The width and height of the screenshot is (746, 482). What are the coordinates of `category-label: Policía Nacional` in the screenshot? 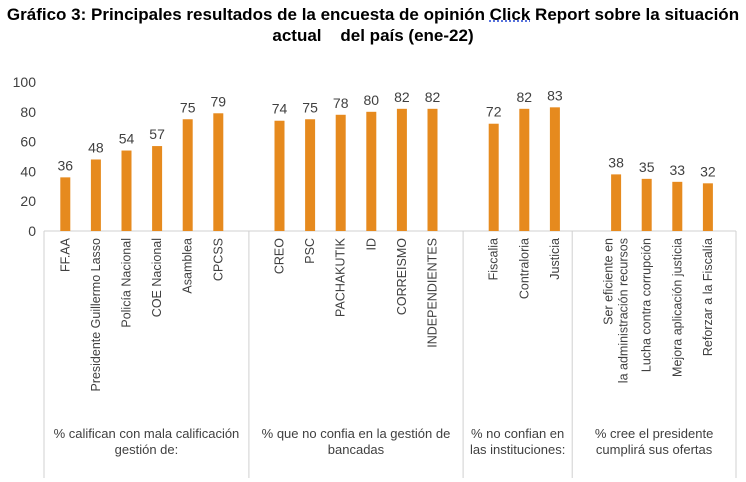 It's located at (127, 283).